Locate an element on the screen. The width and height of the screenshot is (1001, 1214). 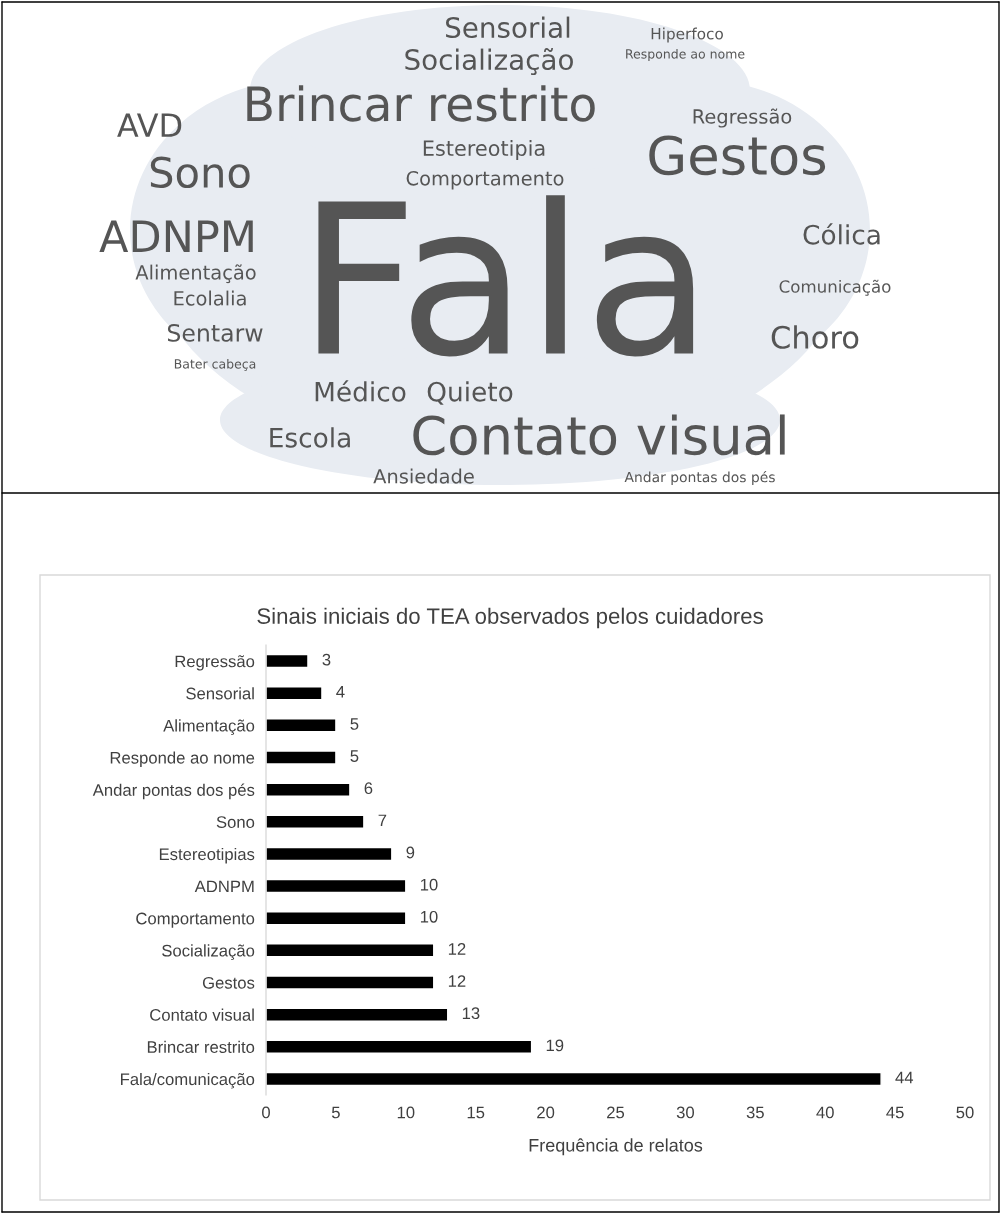
text: Bater cabeça is located at coordinates (215, 364).